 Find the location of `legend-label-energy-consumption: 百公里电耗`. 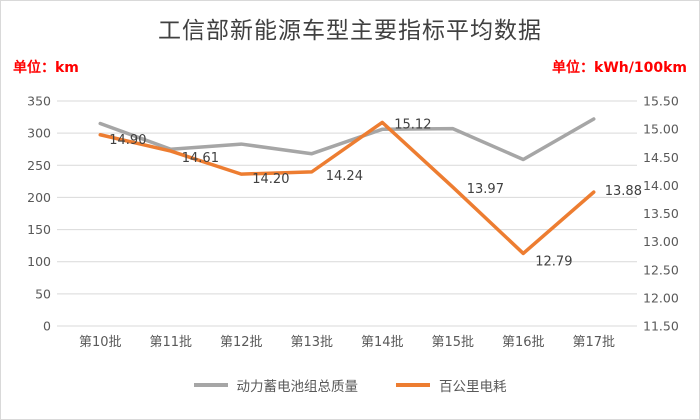

legend-label-energy-consumption: 百公里电耗 is located at coordinates (473, 387).